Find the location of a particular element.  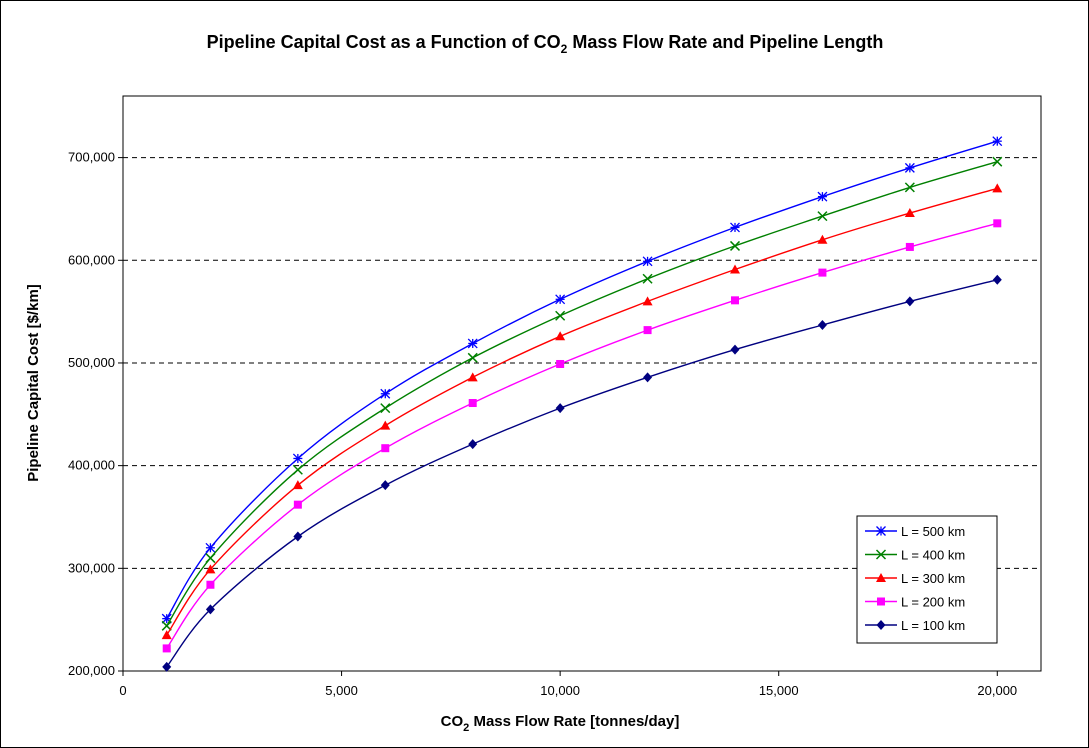

legend-item: L = 200 km is located at coordinates (915, 602).